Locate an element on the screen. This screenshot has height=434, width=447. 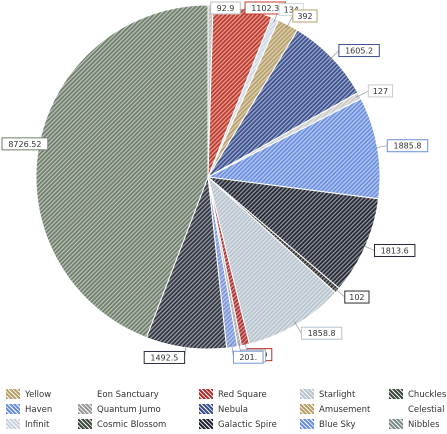
data-label: 392 is located at coordinates (304, 16).